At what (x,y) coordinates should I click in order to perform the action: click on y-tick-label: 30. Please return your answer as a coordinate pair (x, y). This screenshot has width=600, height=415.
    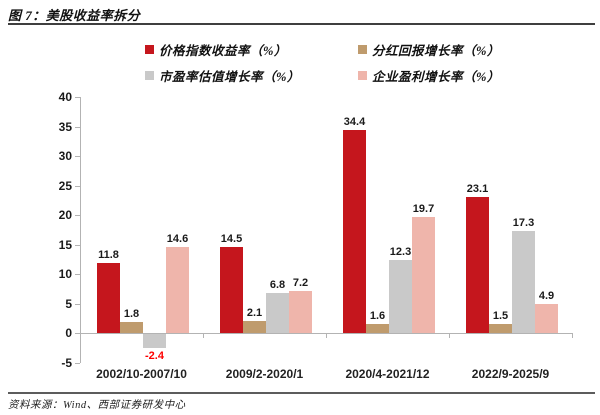
    Looking at the image, I should click on (65, 156).